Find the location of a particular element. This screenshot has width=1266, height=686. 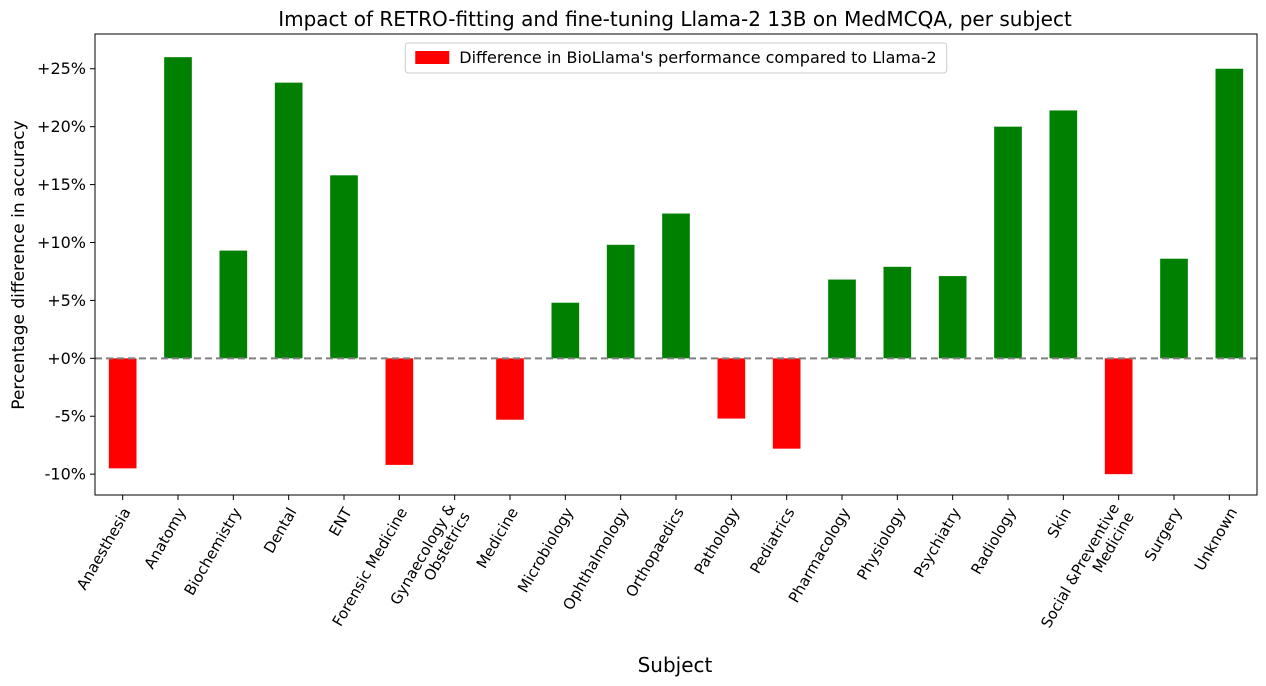

x-tick-label-line: Microbiology is located at coordinates (545, 549).